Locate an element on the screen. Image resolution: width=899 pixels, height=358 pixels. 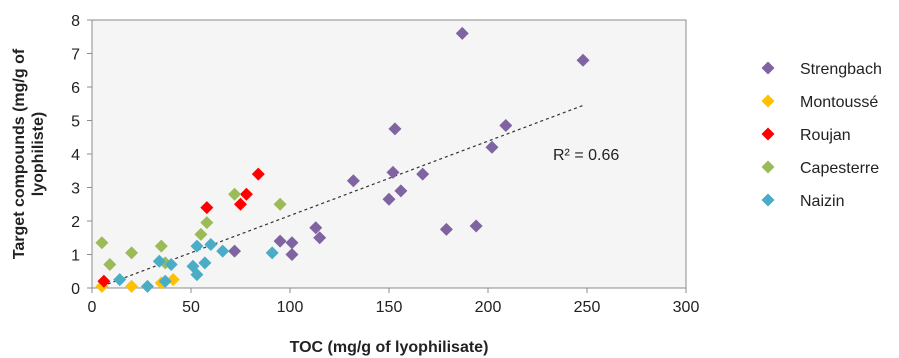
legend-label-montouss-: Montoussé is located at coordinates (839, 102).